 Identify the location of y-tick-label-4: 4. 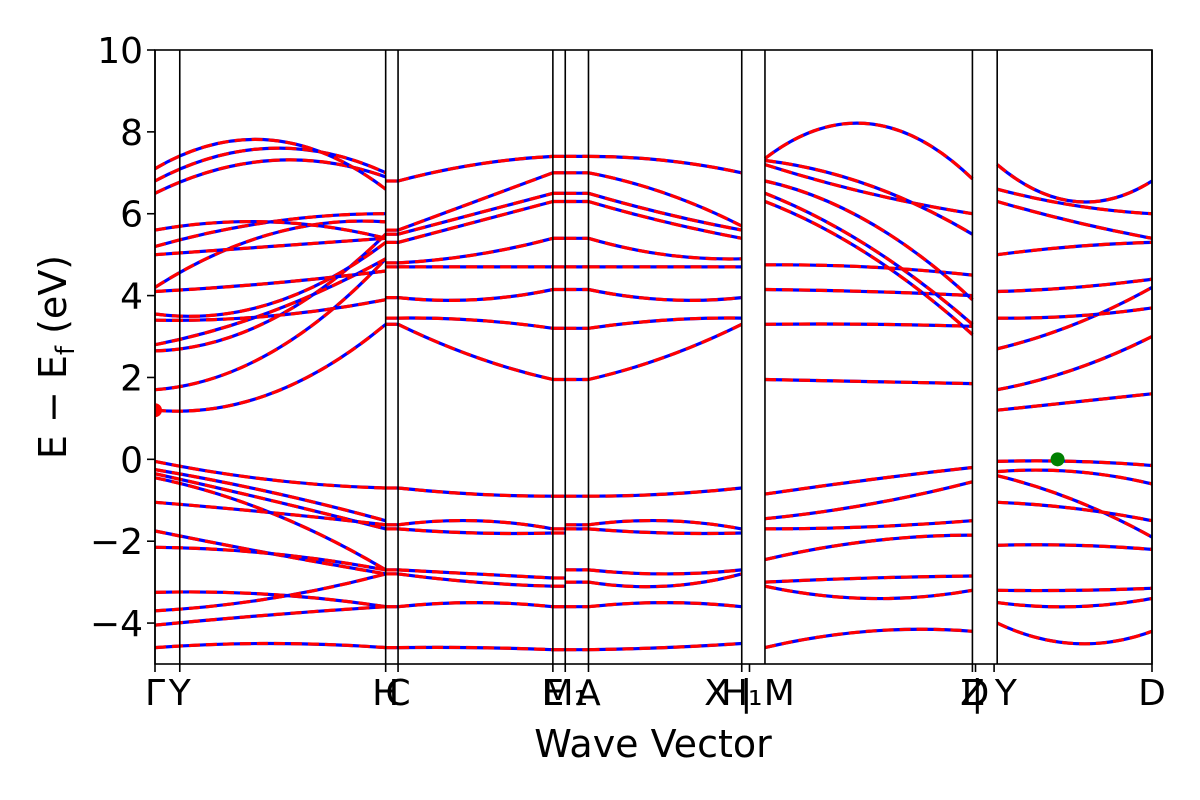
(131, 297).